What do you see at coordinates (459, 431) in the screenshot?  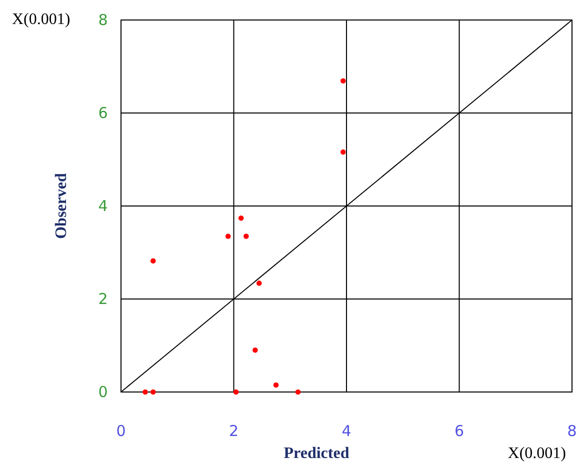 I see `x-tick-label: 6` at bounding box center [459, 431].